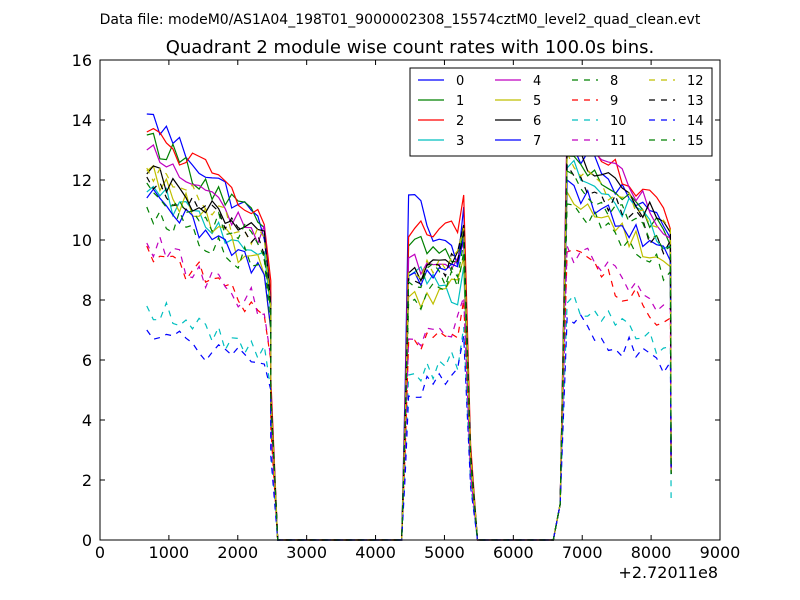 The height and width of the screenshot is (600, 800). I want to click on x-tick-label: 2000, so click(237, 552).